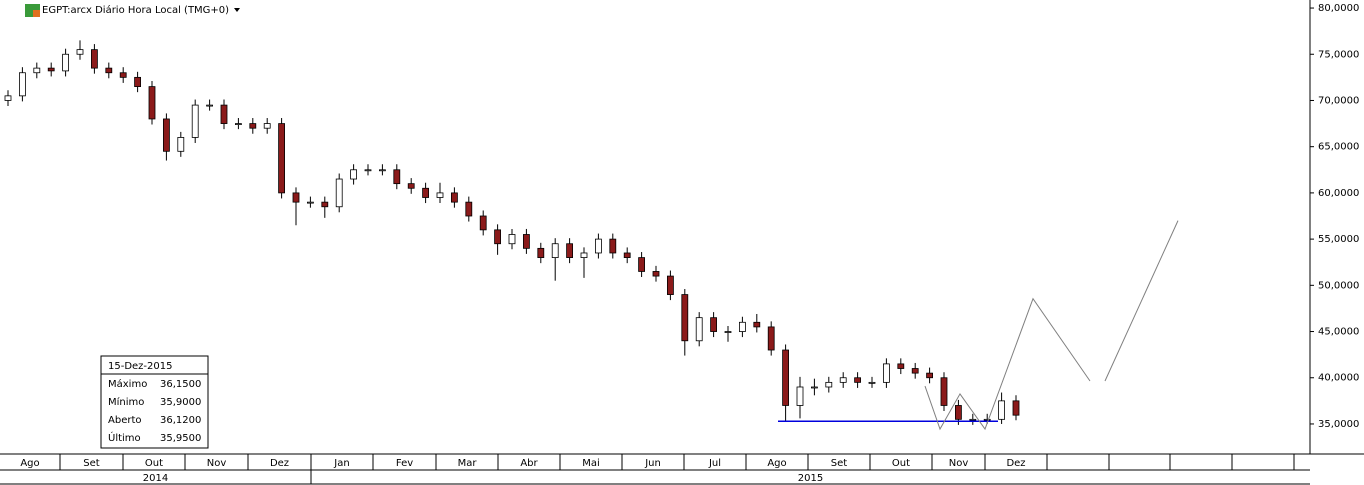 The height and width of the screenshot is (485, 1364). What do you see at coordinates (1338, 147) in the screenshot?
I see `y-tick-label: 65,0000` at bounding box center [1338, 147].